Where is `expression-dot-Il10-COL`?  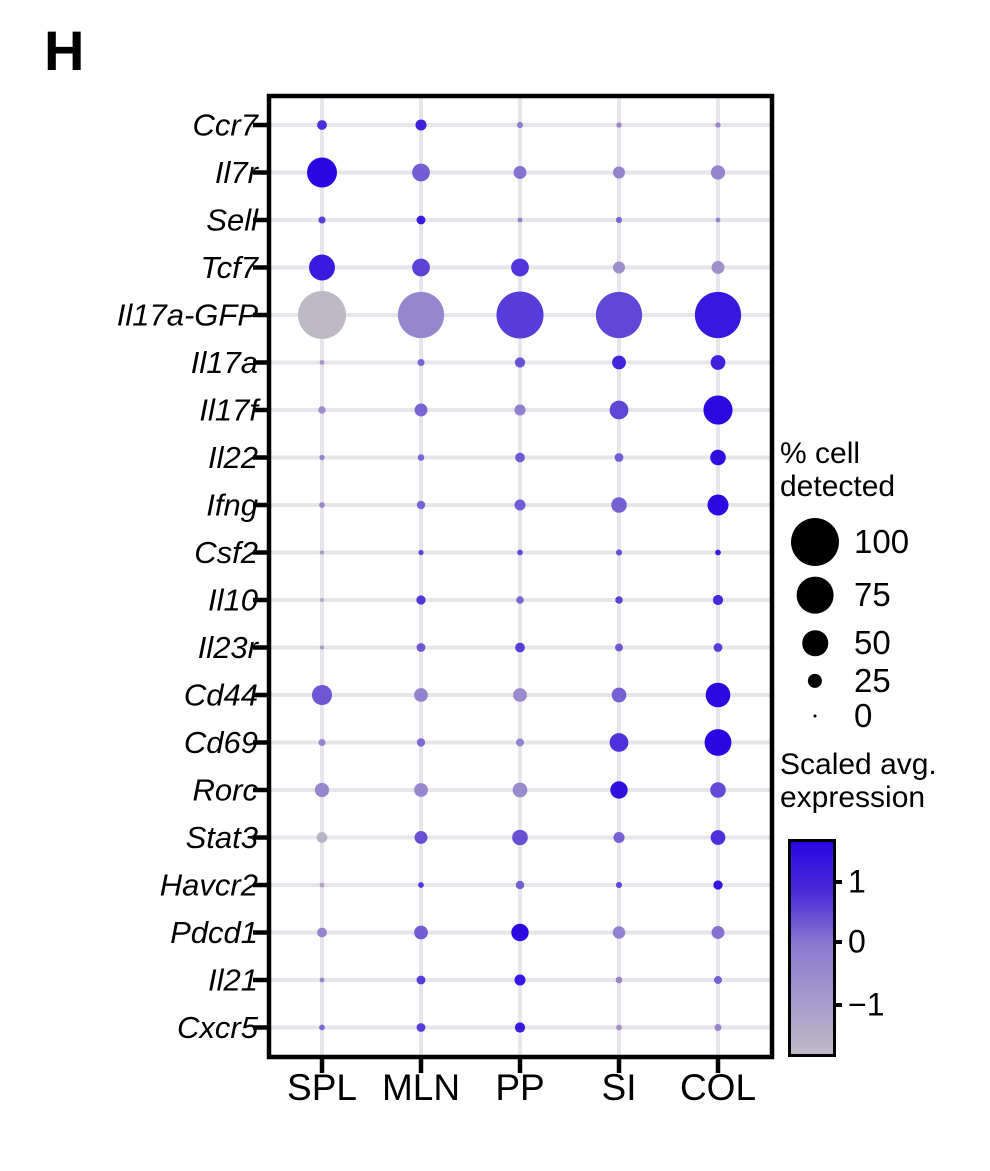
expression-dot-Il10-COL is located at coordinates (718, 600).